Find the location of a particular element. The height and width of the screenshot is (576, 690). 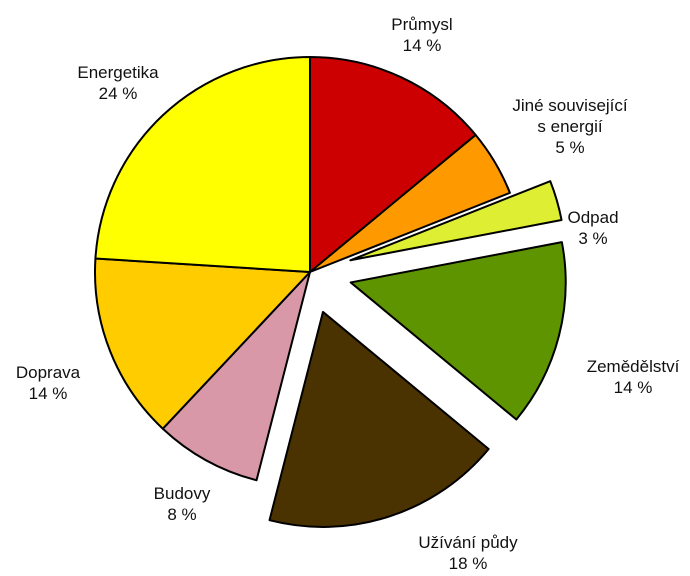

slice-value-prumysl: 14 % is located at coordinates (422, 45).